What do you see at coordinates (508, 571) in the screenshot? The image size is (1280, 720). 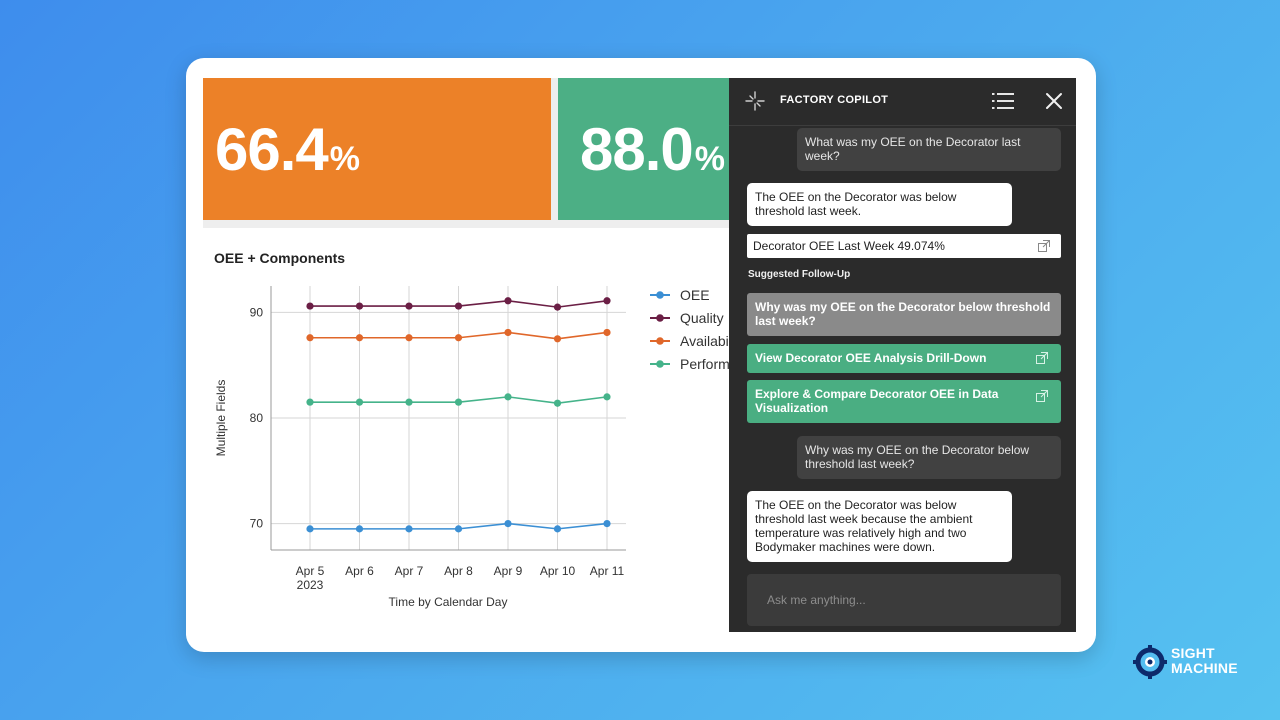 I see `x-tick-label: Apr 9` at bounding box center [508, 571].